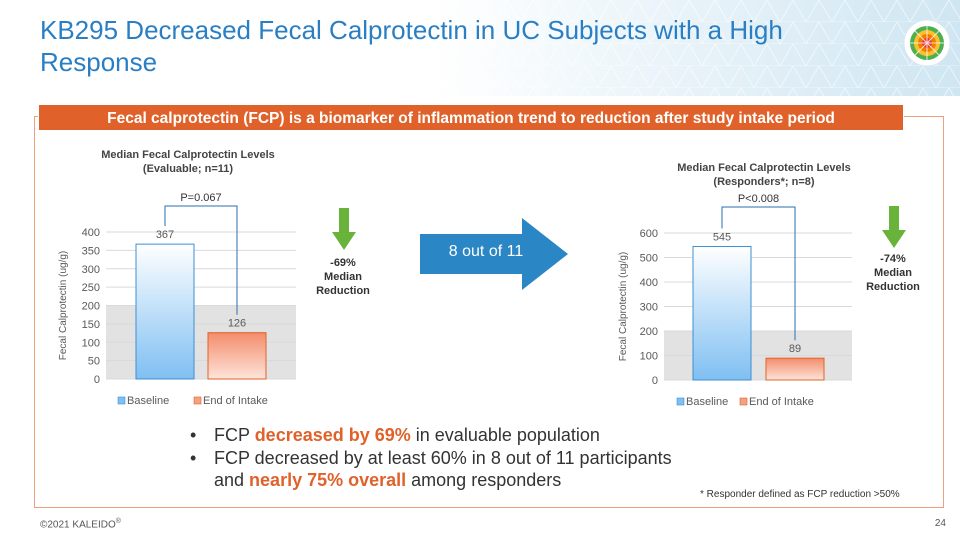  Describe the element at coordinates (332, 435) in the screenshot. I see `bullet-highlight: decreased by 69%` at that location.